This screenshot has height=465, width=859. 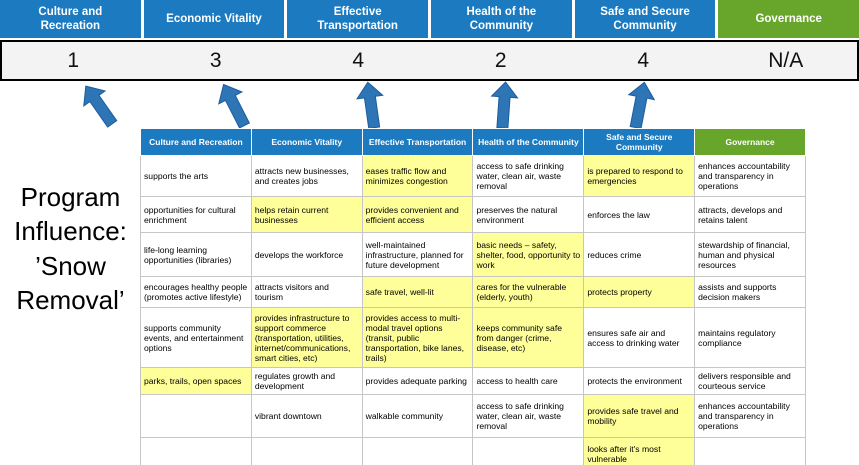 I want to click on matrix-cell: regulates growth and development, so click(x=306, y=381).